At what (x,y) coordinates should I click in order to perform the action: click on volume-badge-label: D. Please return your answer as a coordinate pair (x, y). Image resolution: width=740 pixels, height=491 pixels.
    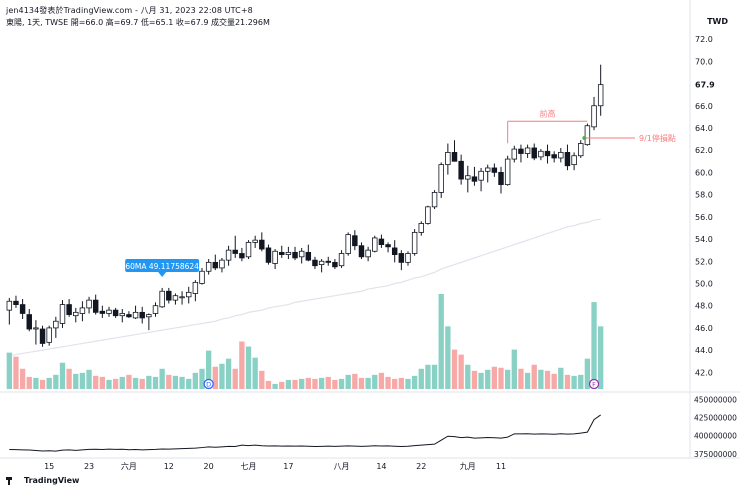
    Looking at the image, I should click on (208, 385).